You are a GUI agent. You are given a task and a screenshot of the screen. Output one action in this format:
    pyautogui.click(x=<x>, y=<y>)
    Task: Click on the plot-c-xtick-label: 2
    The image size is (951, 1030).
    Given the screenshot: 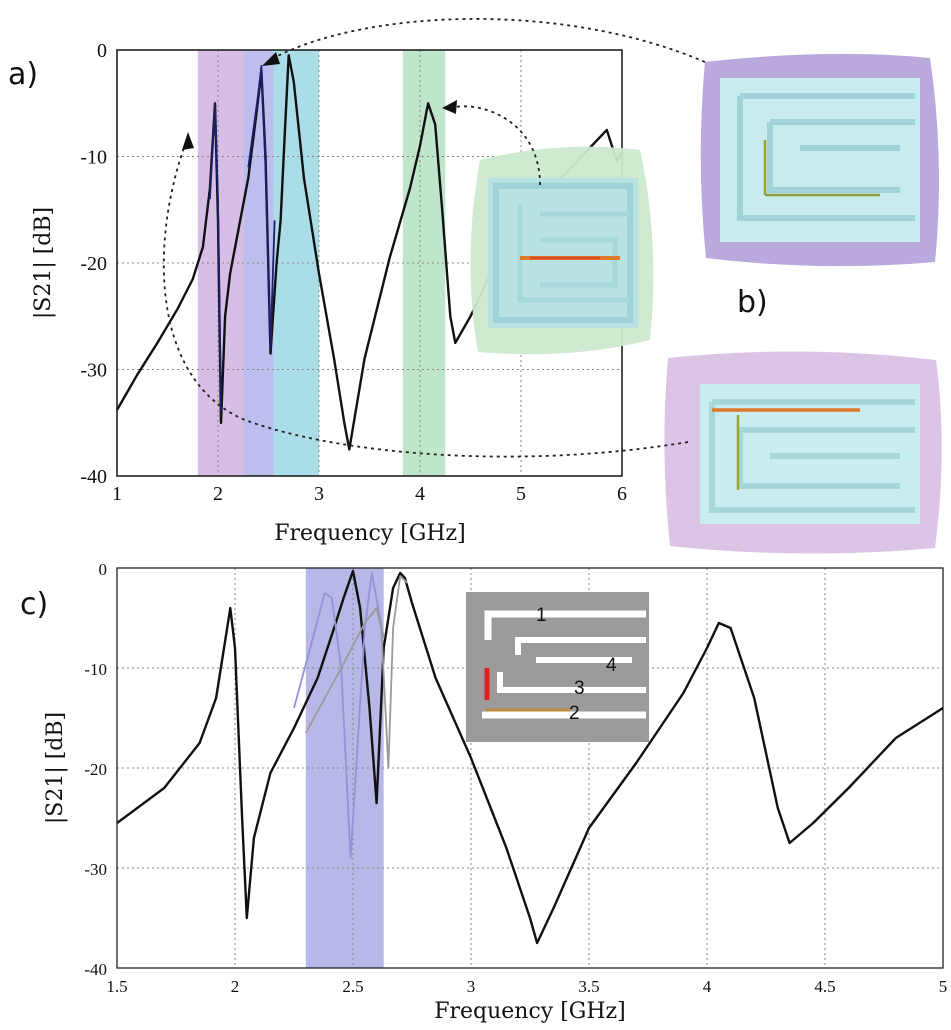 What is the action you would take?
    pyautogui.click(x=235, y=986)
    